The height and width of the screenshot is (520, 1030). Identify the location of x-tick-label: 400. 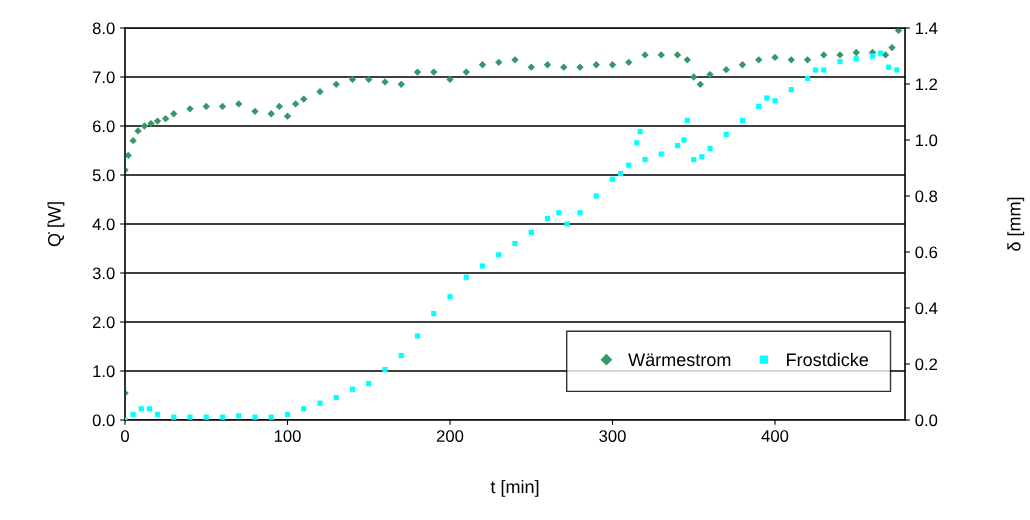
(775, 436).